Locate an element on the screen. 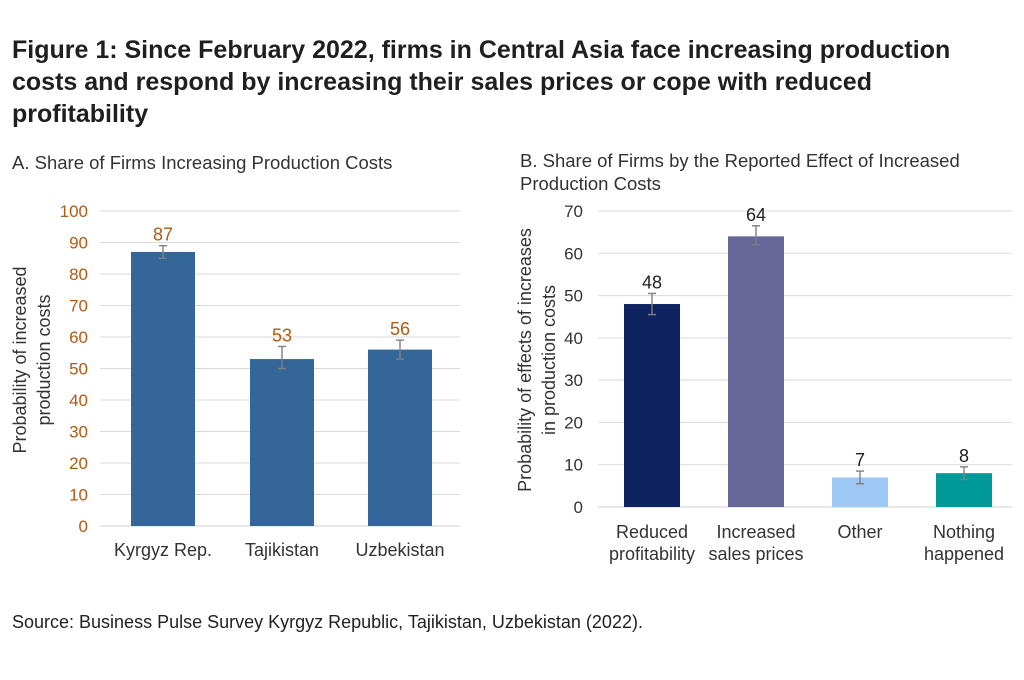 Image resolution: width=1024 pixels, height=680 pixels. panel-a-data-label: 87 is located at coordinates (163, 235).